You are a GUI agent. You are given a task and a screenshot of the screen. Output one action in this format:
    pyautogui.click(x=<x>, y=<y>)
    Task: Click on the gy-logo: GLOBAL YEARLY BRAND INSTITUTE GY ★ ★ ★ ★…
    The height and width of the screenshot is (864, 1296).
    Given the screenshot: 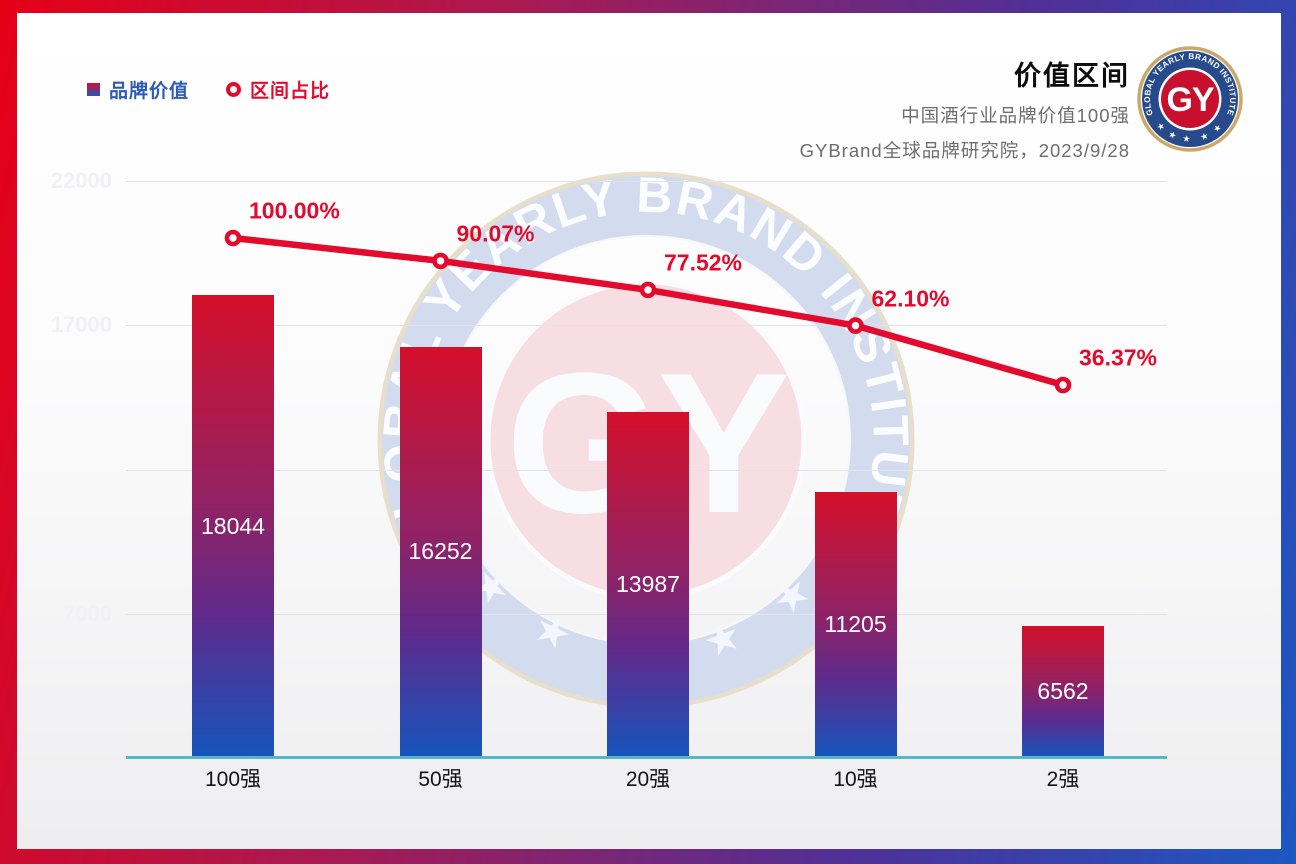 What is the action you would take?
    pyautogui.click(x=1190, y=99)
    